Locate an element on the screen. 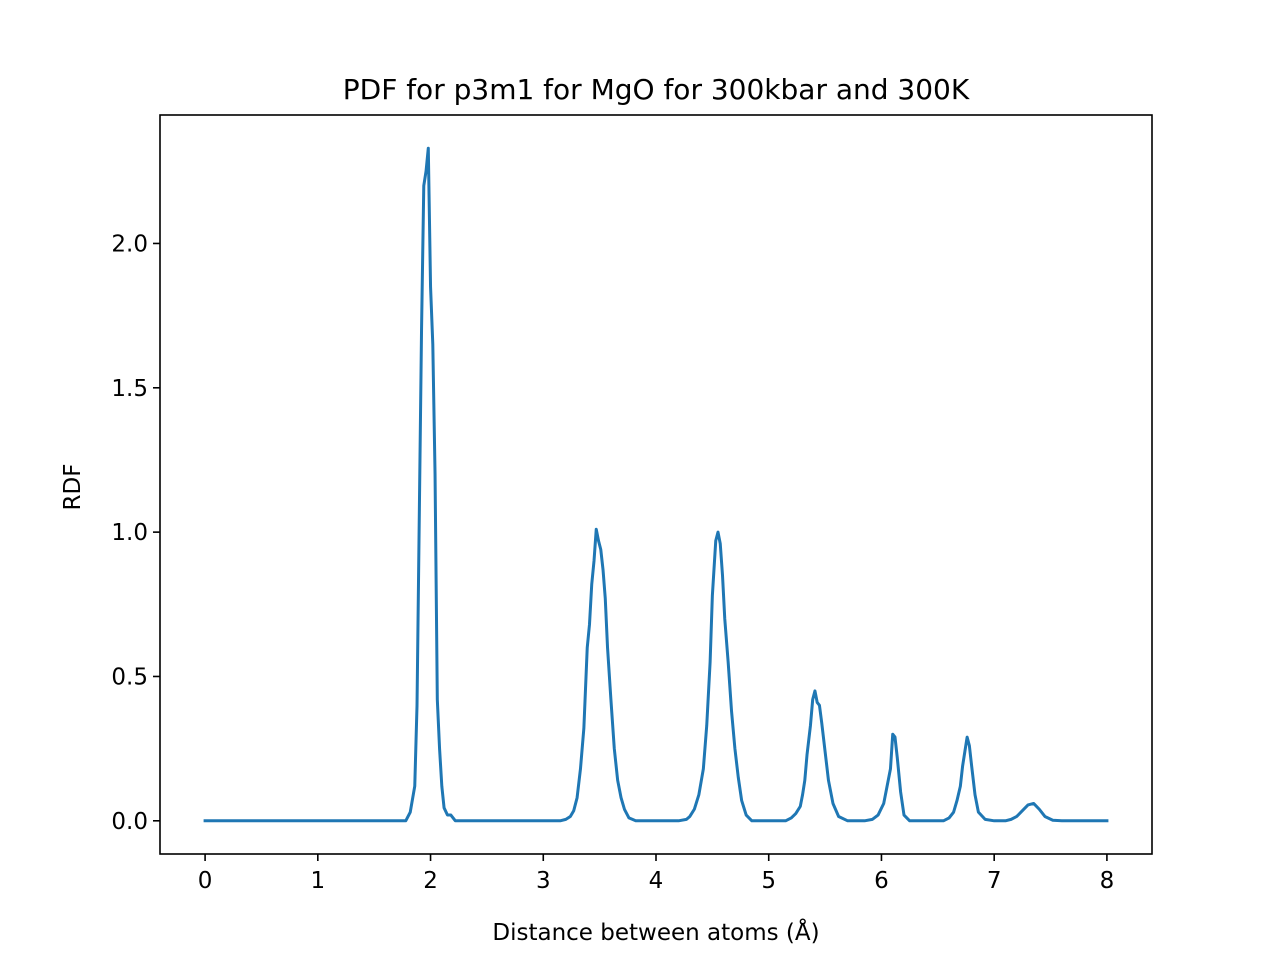 The height and width of the screenshot is (960, 1280). y-axis-label: RDF is located at coordinates (73, 487).